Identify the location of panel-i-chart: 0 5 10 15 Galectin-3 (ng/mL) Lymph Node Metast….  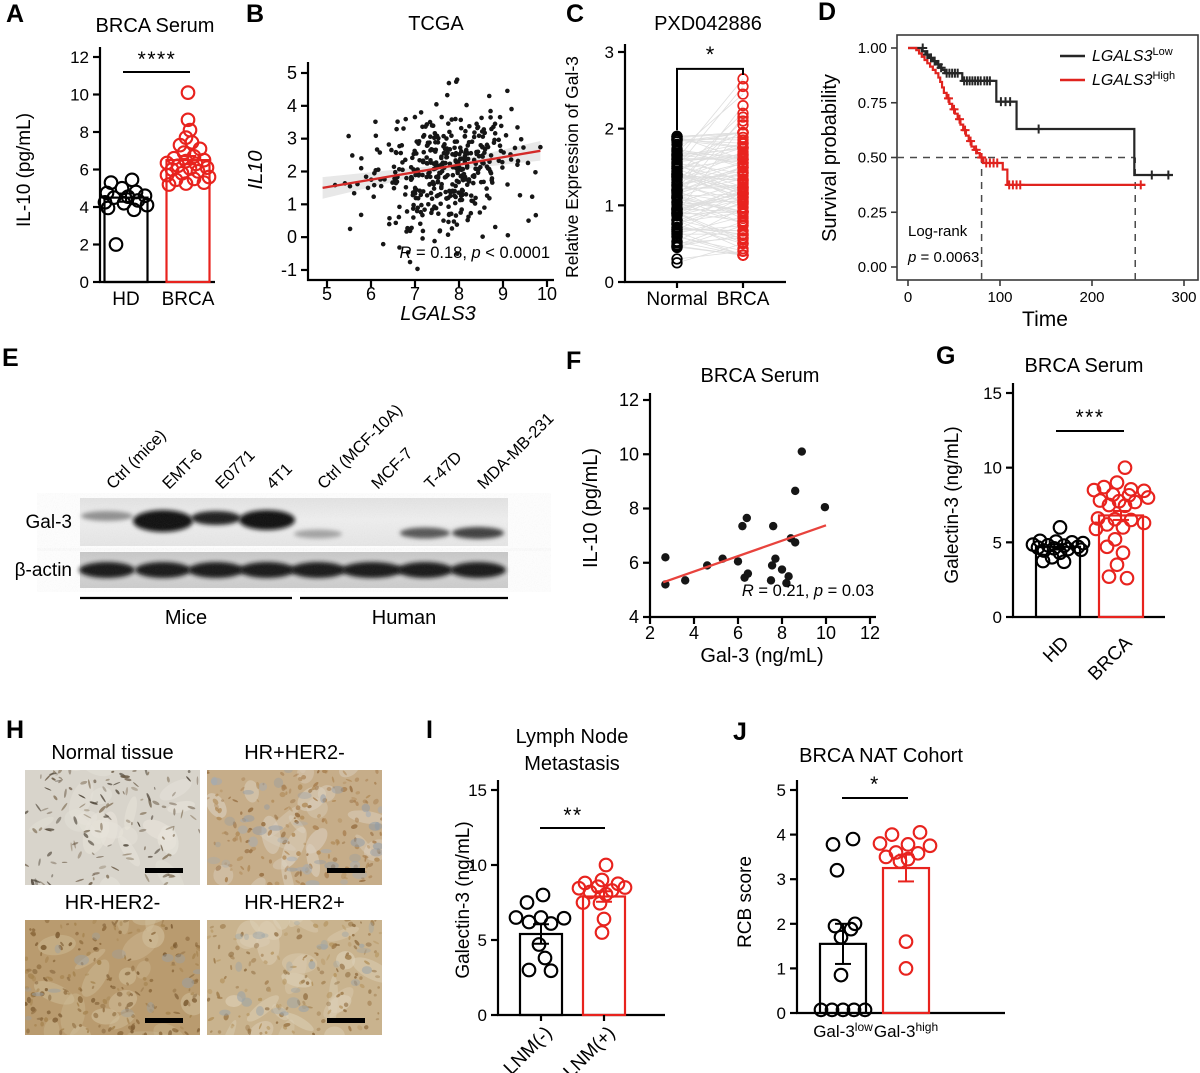
(559, 899).